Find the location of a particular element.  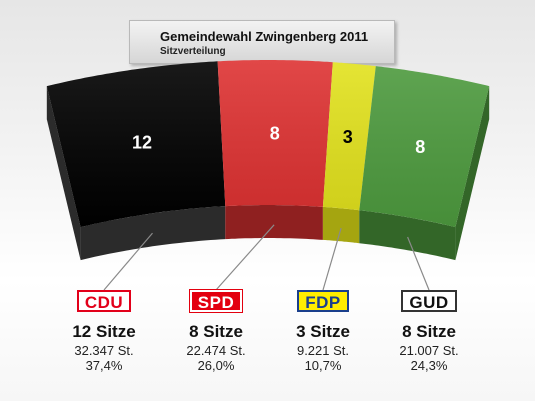

seat-sector-shade-spd is located at coordinates (275, 133).